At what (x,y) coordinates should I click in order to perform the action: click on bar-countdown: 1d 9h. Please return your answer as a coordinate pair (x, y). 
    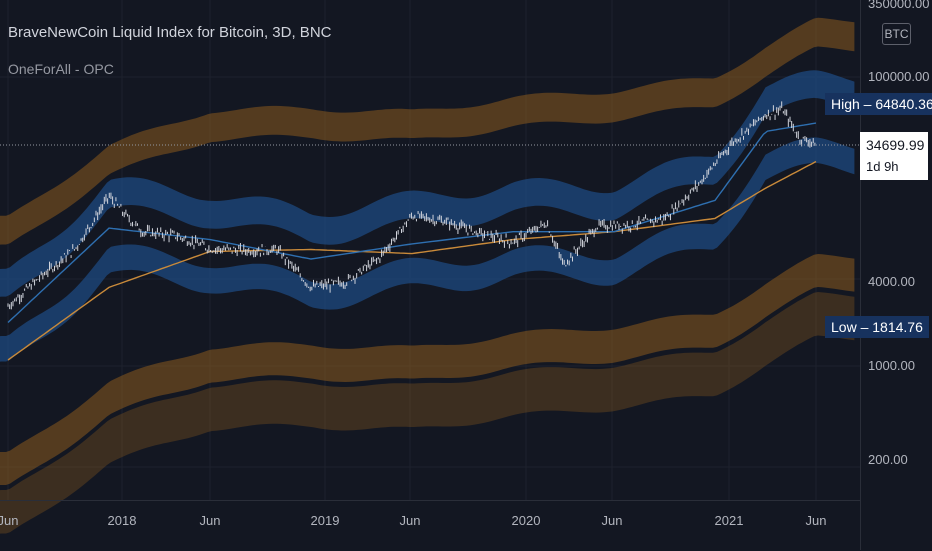
    Looking at the image, I should click on (882, 166).